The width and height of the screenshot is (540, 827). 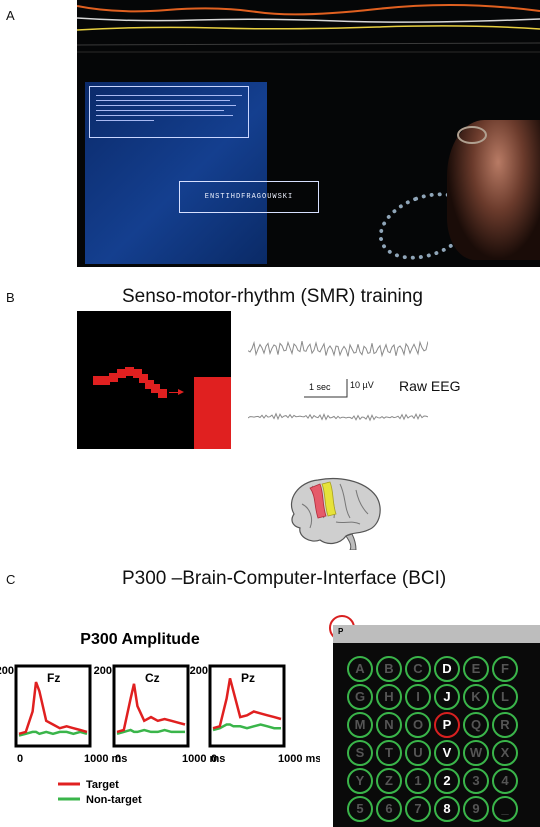 What do you see at coordinates (360, 781) in the screenshot?
I see `speller-cell-y: Y` at bounding box center [360, 781].